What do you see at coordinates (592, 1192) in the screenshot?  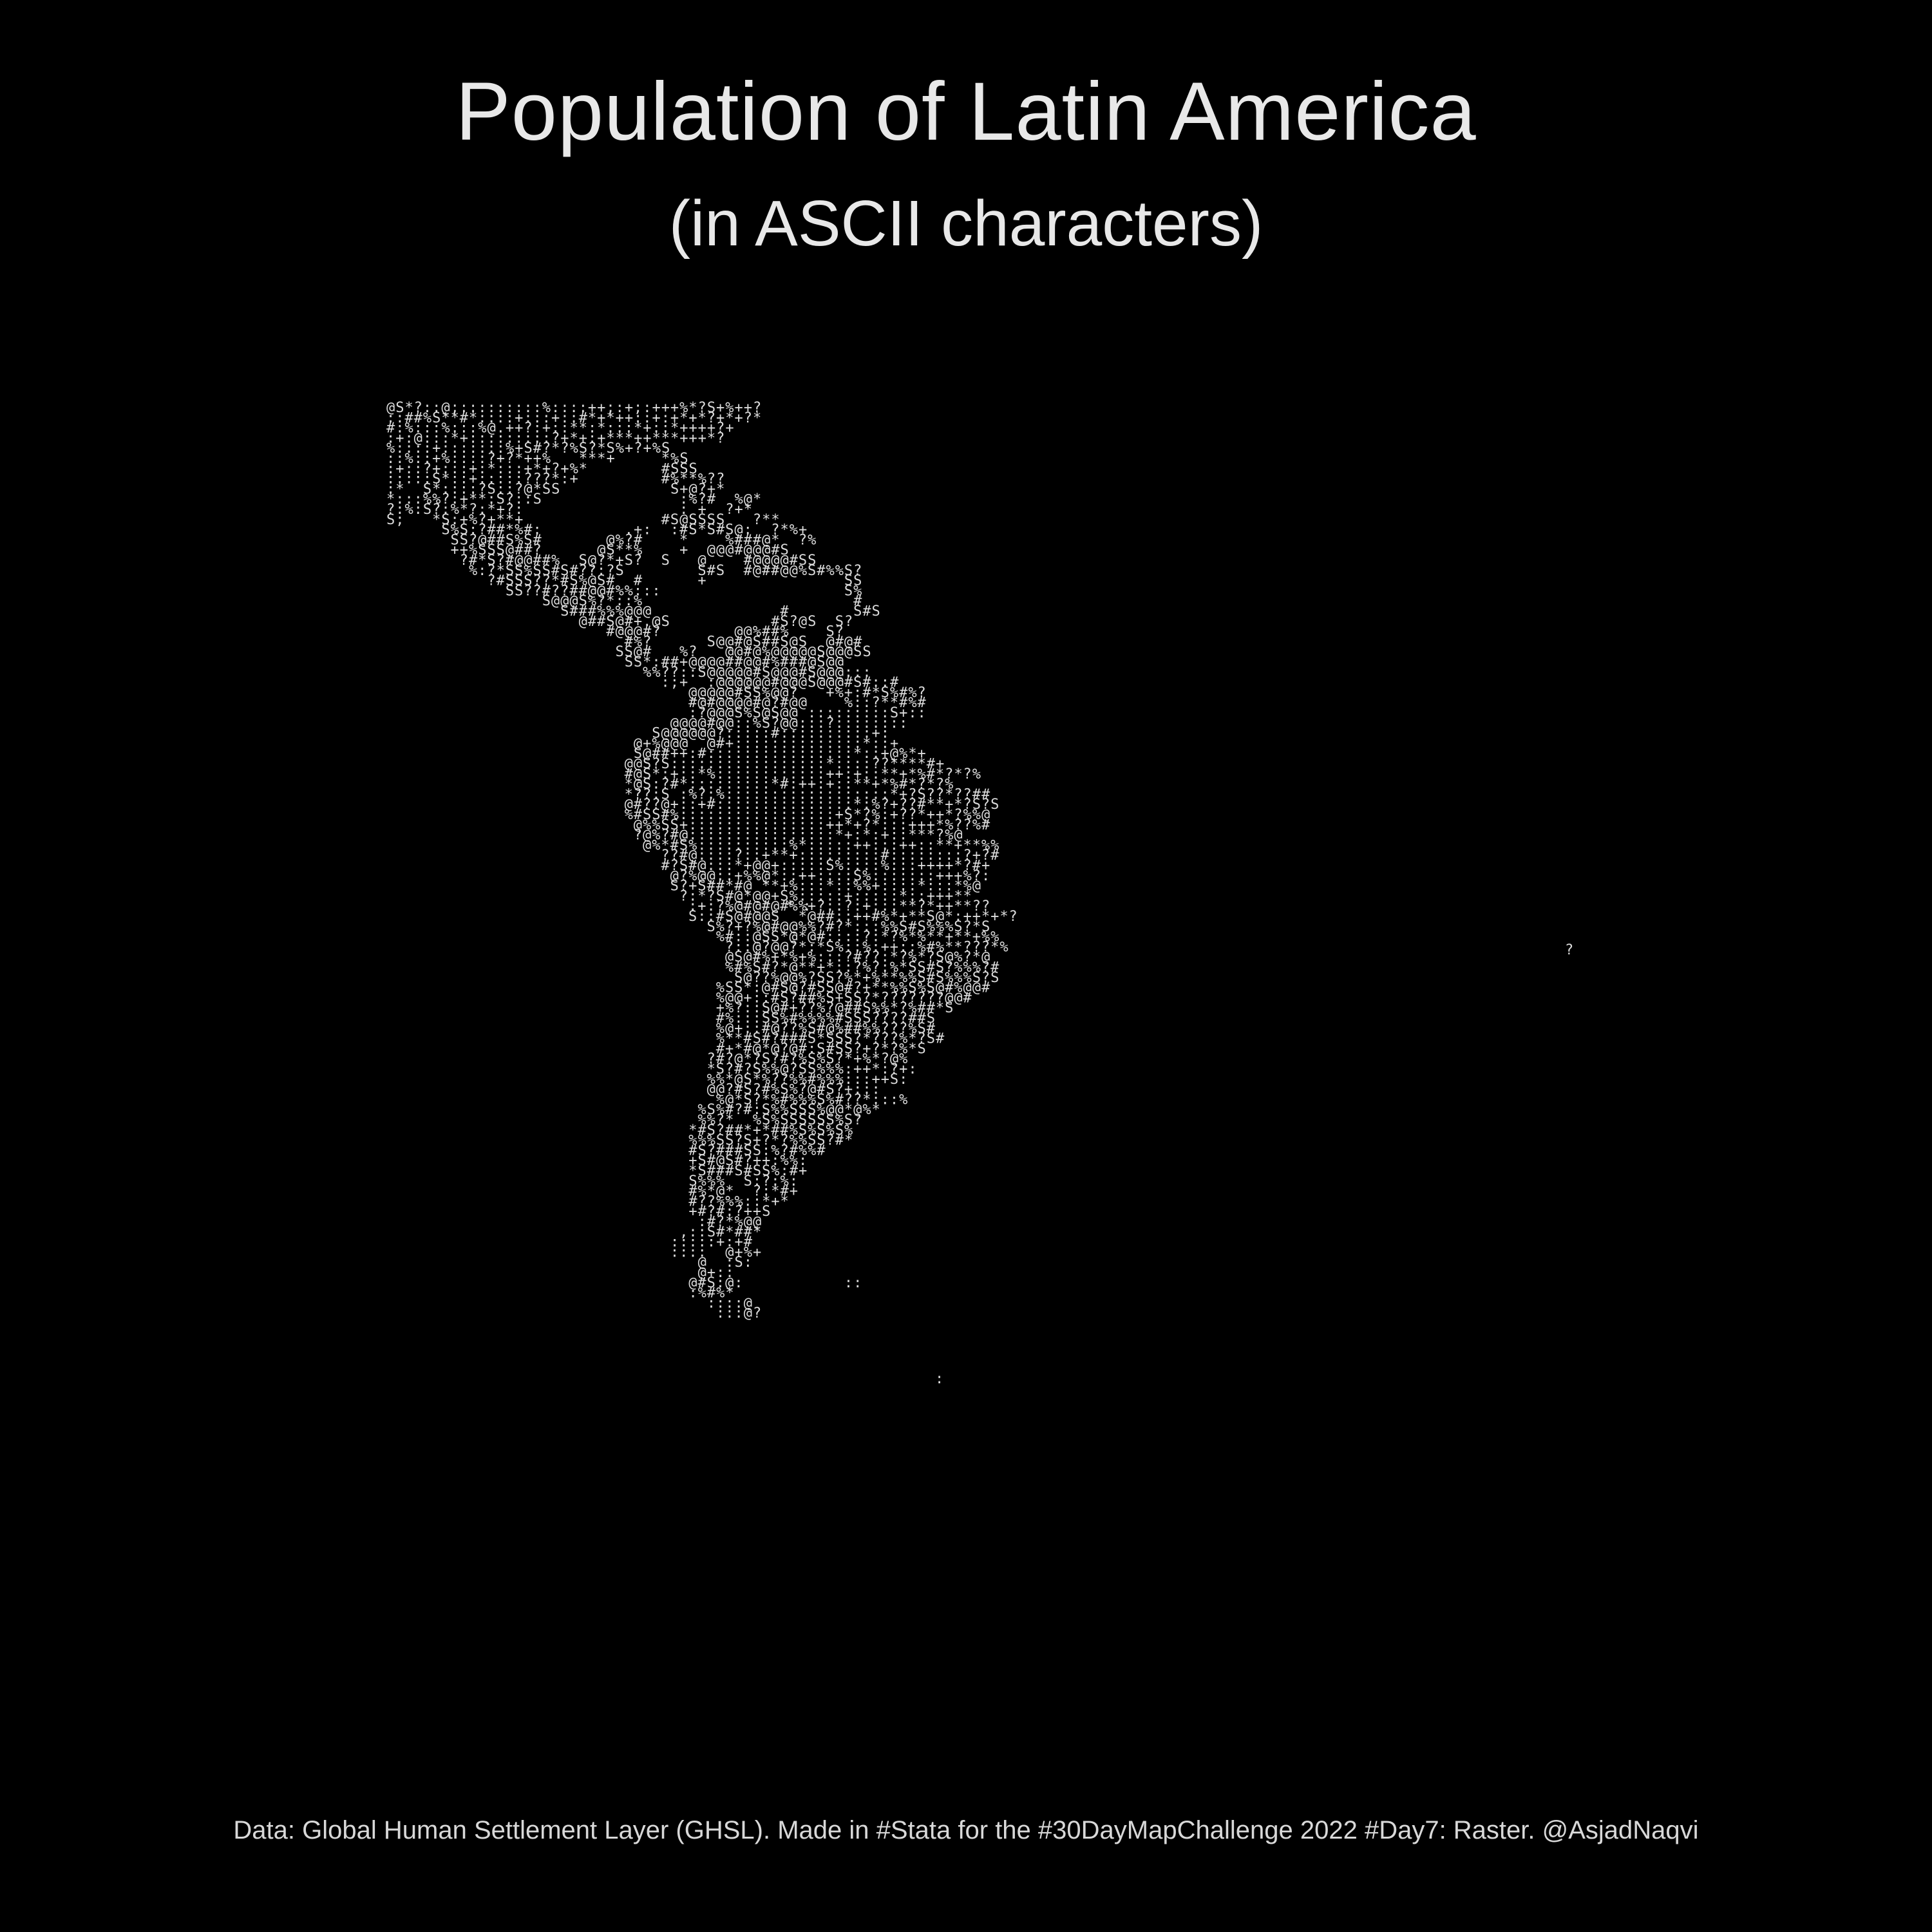 I see `ascii-row: #%*@* ?:*#+` at bounding box center [592, 1192].